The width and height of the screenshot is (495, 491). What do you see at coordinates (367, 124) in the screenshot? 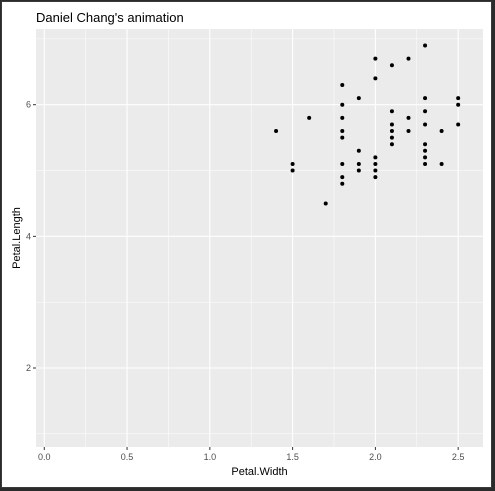
I see `data-points` at bounding box center [367, 124].